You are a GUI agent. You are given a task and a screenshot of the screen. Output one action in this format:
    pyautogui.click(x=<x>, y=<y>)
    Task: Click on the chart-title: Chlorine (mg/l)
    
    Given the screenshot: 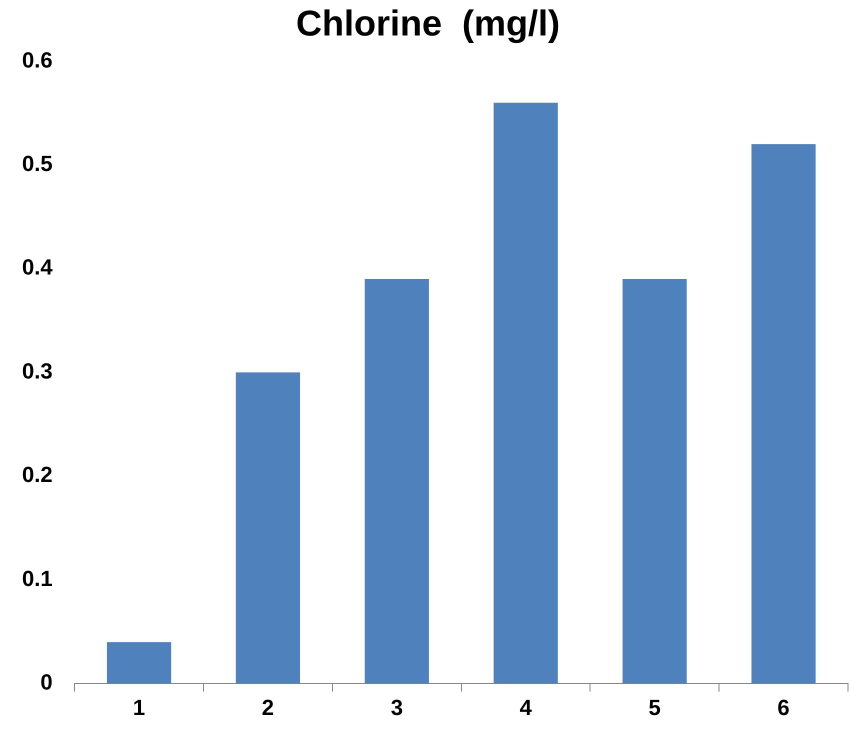 What is the action you would take?
    pyautogui.click(x=428, y=23)
    